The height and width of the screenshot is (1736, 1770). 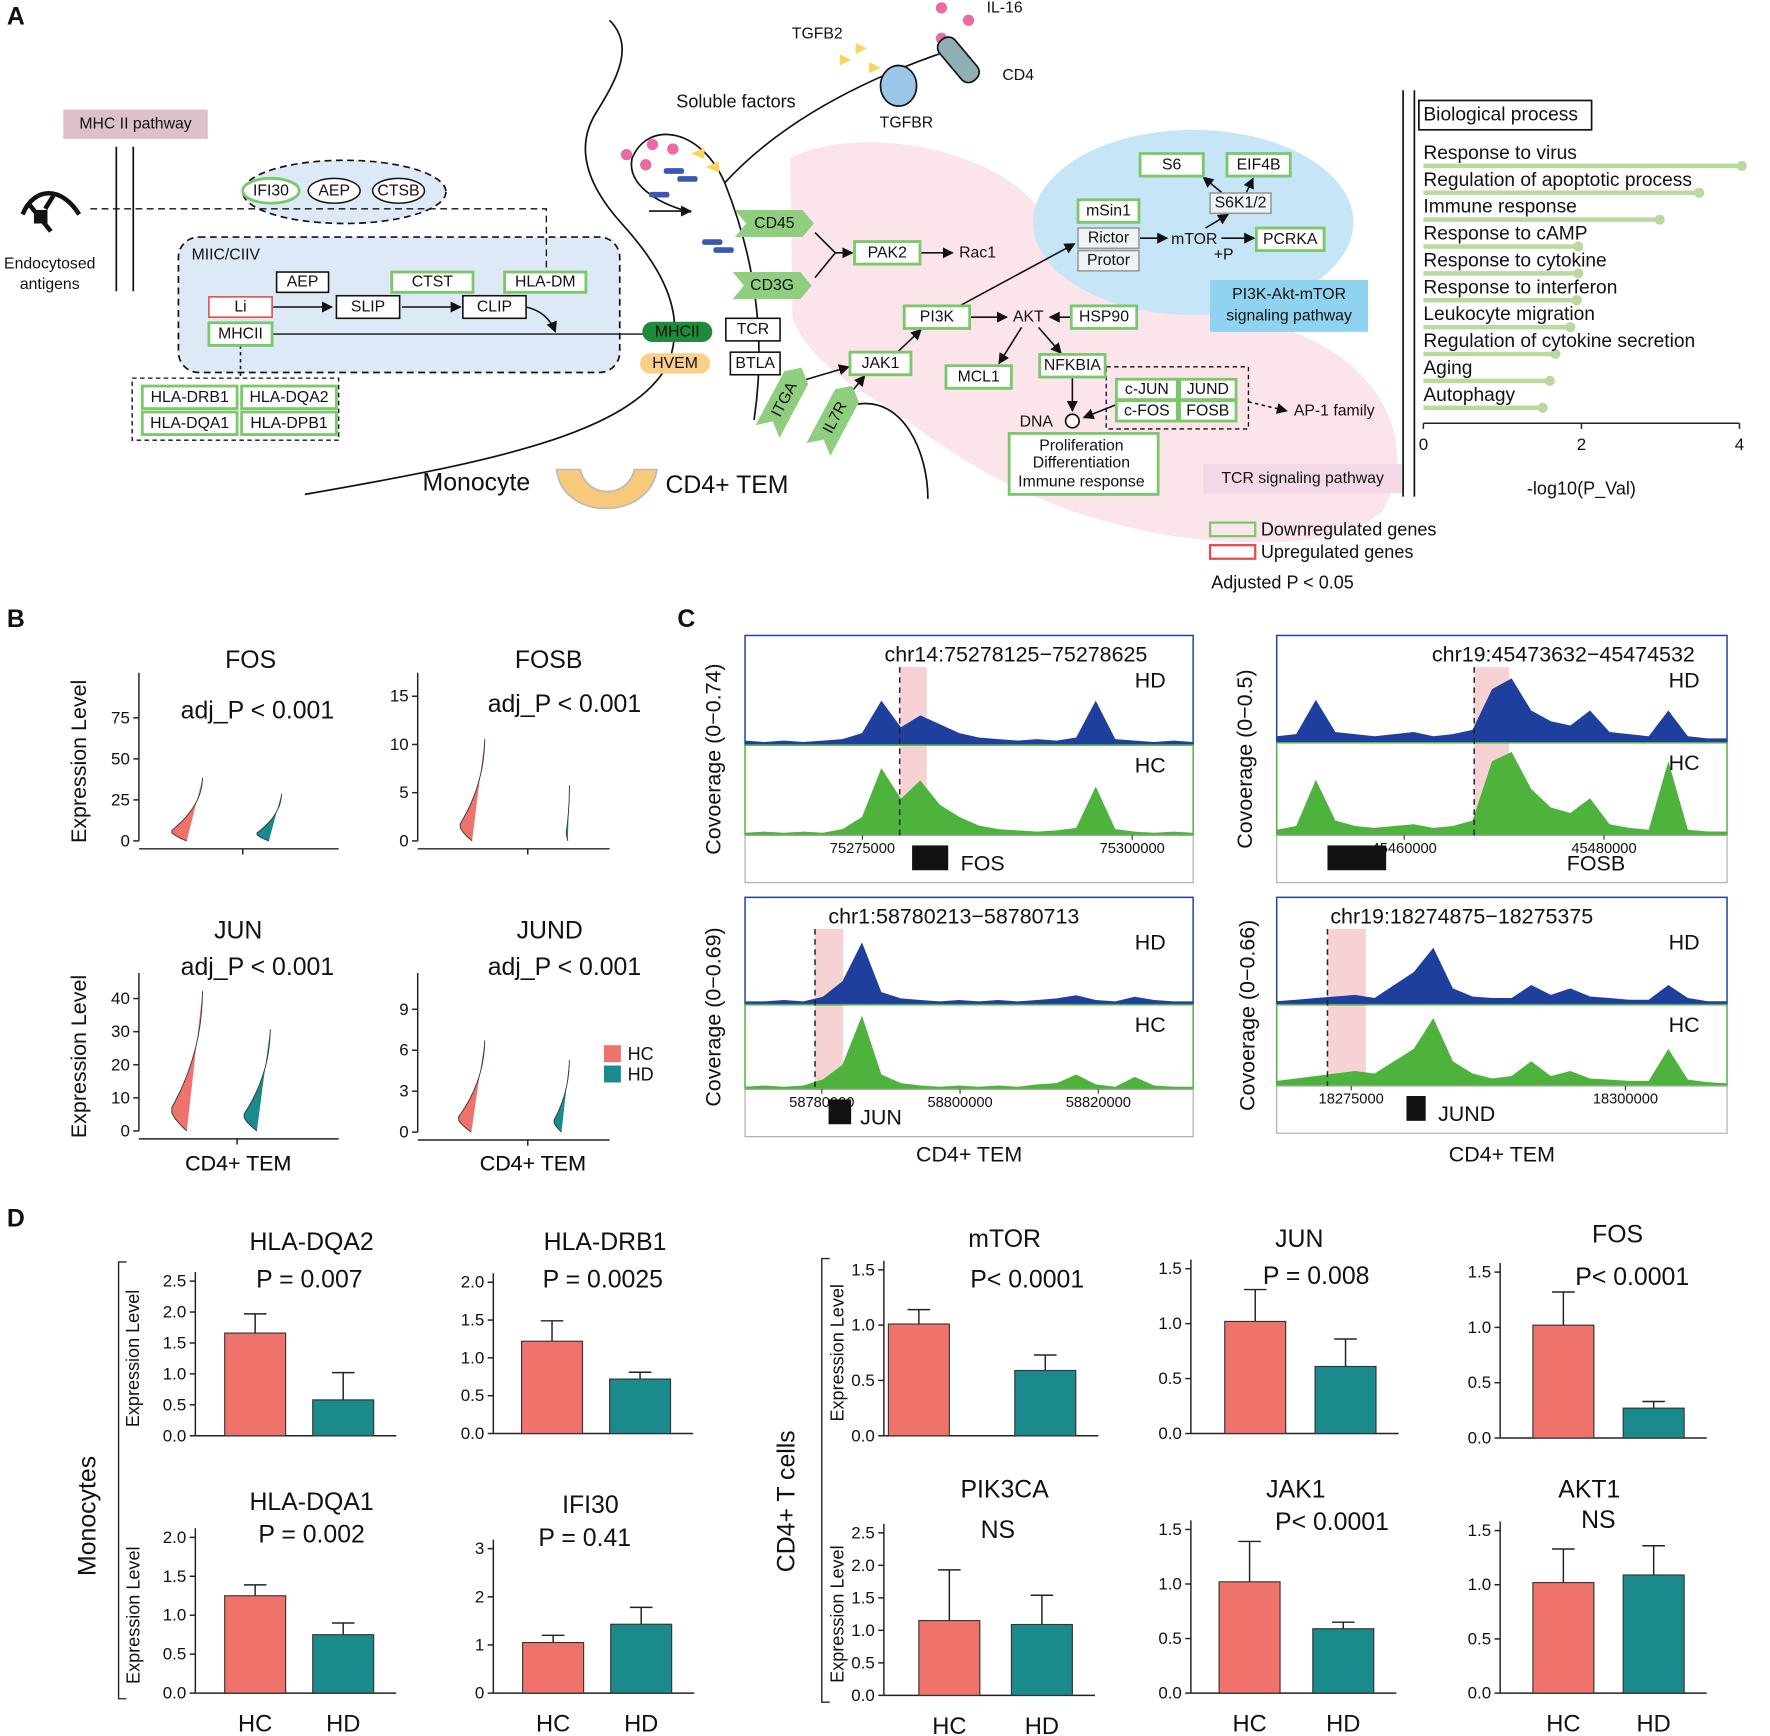 What do you see at coordinates (1497, 293) in the screenshot?
I see `bio-process-frame` at bounding box center [1497, 293].